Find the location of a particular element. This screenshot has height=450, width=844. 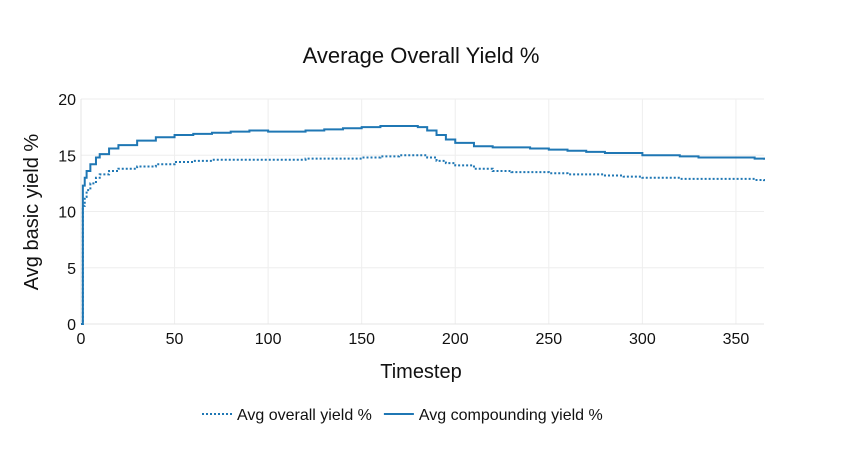

y-tick-label: 5 is located at coordinates (71, 269).